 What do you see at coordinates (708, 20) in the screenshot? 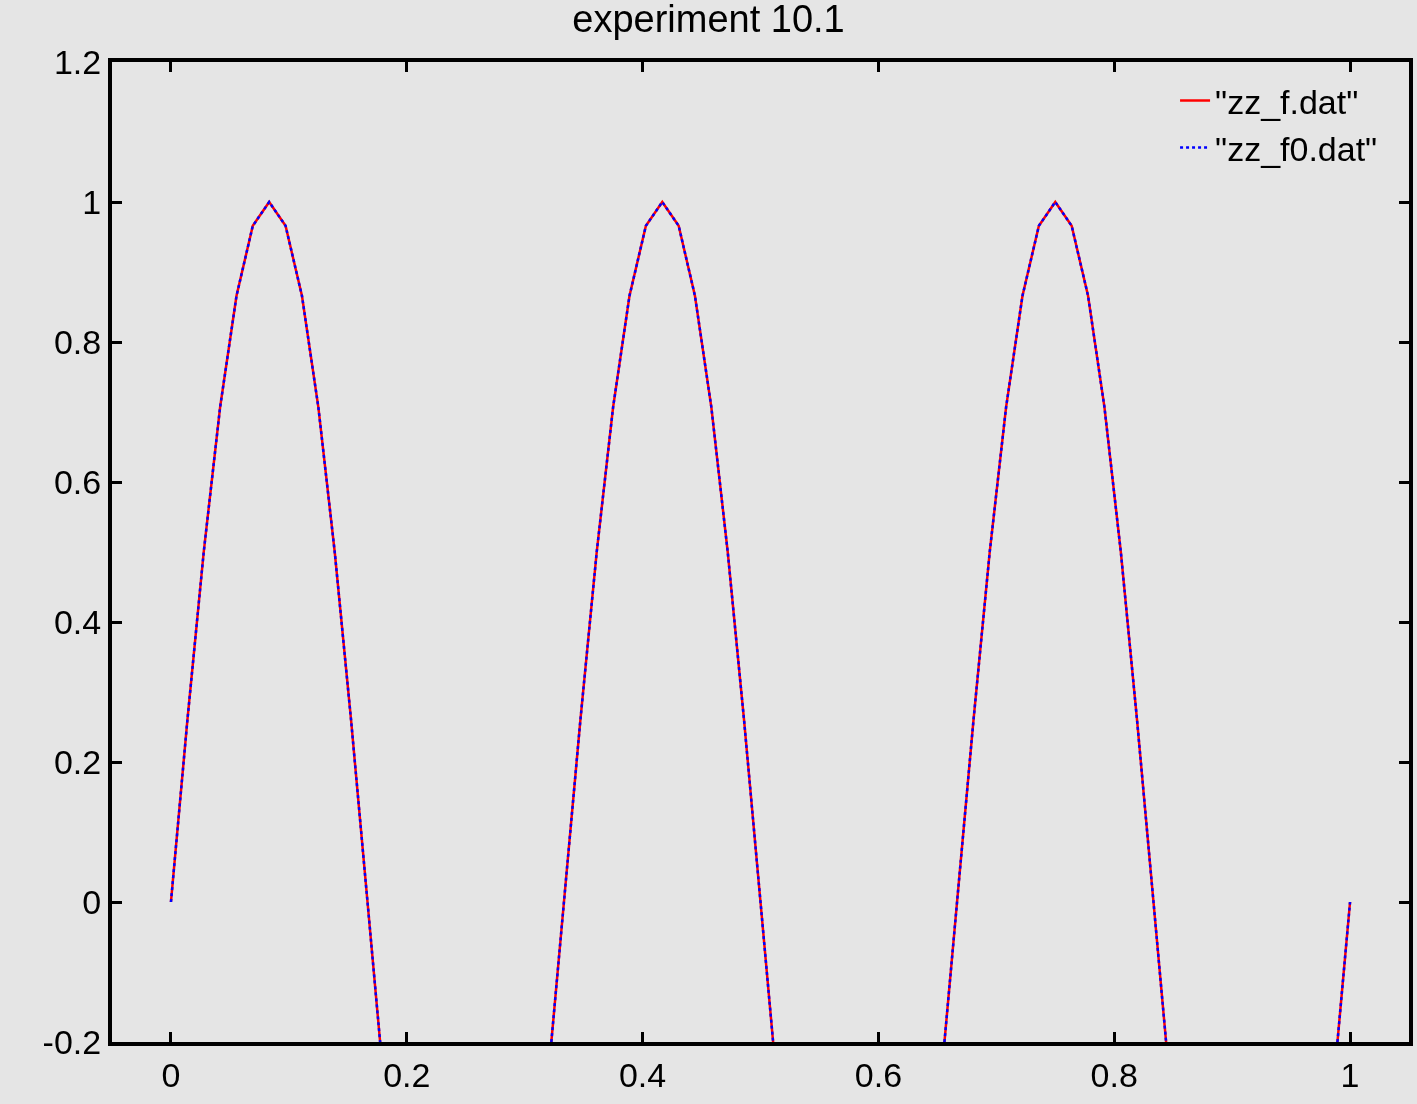
I see `chart-title: experiment 10.1` at bounding box center [708, 20].